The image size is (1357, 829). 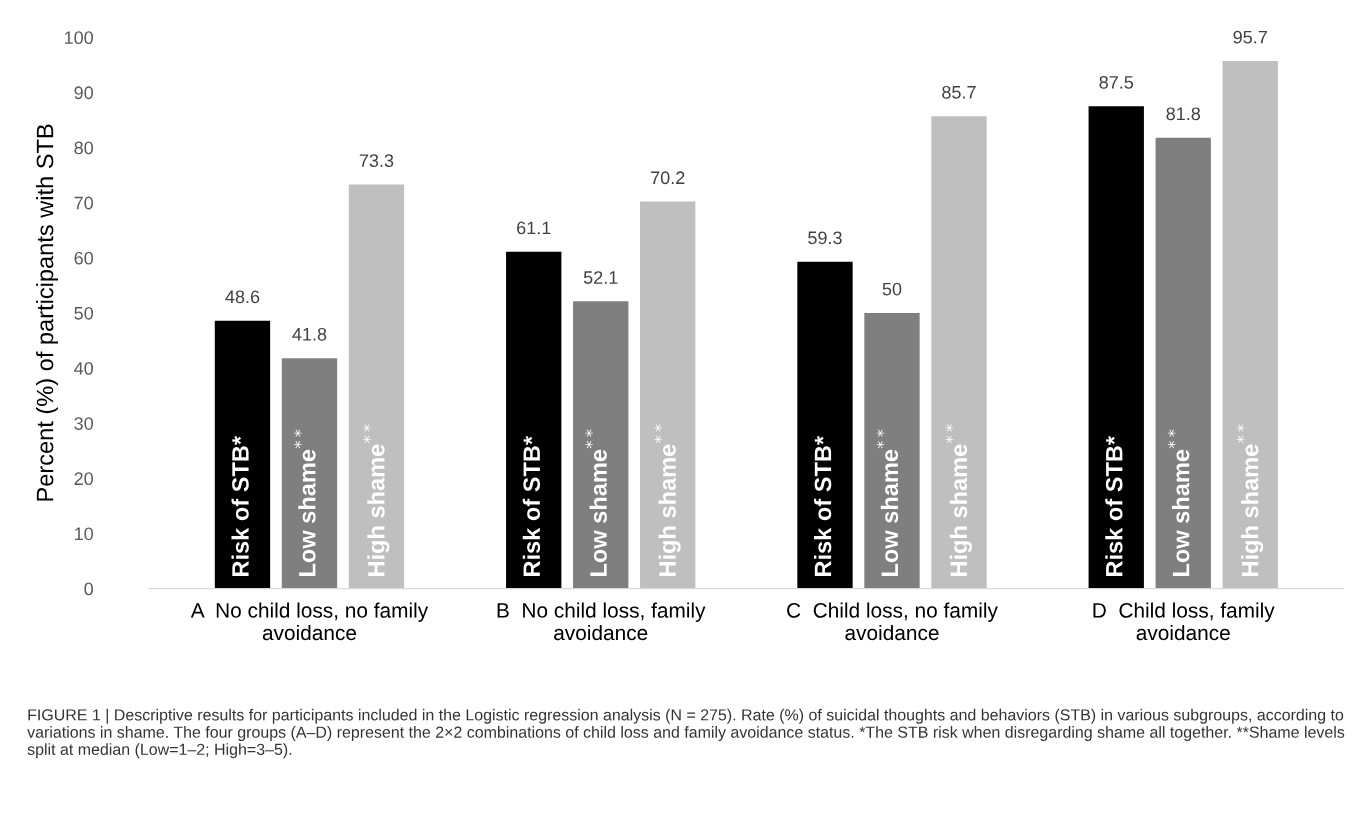 What do you see at coordinates (309, 621) in the screenshot?
I see `x-tick-label: A No child loss, no family avoidance` at bounding box center [309, 621].